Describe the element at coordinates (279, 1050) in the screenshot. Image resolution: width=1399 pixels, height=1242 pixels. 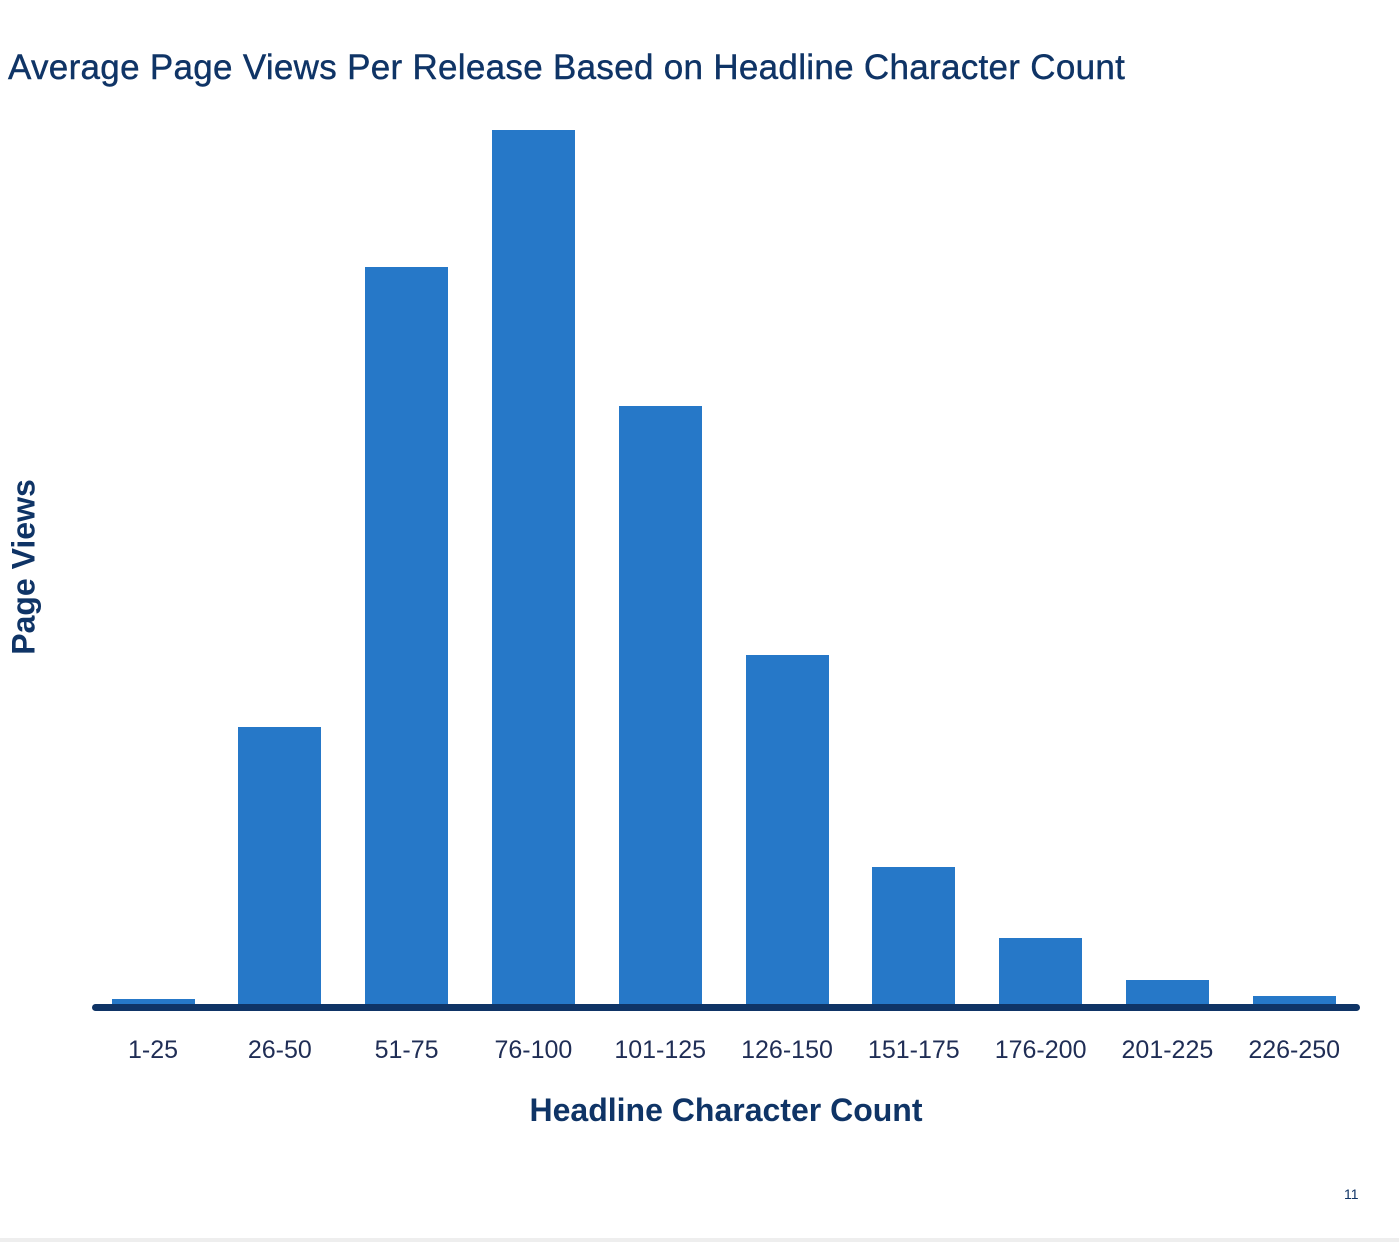
I see `x-tick-label: 26-50` at that location.